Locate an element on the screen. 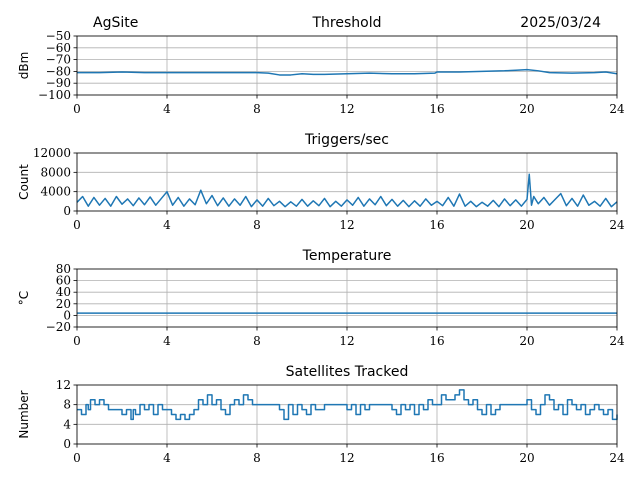 Image resolution: width=640 pixels, height=480 pixels. y-tick-label: 8000 is located at coordinates (55, 172).